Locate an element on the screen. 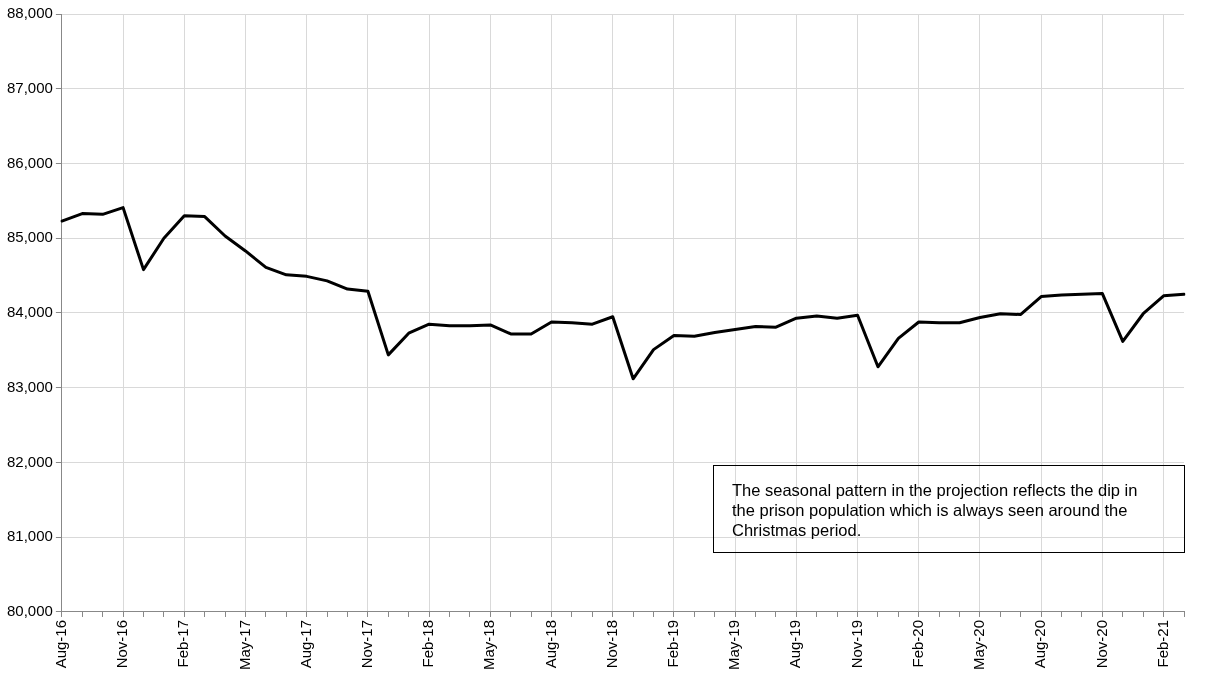 The width and height of the screenshot is (1205, 673). x-tick-label: Feb-20 is located at coordinates (917, 643).